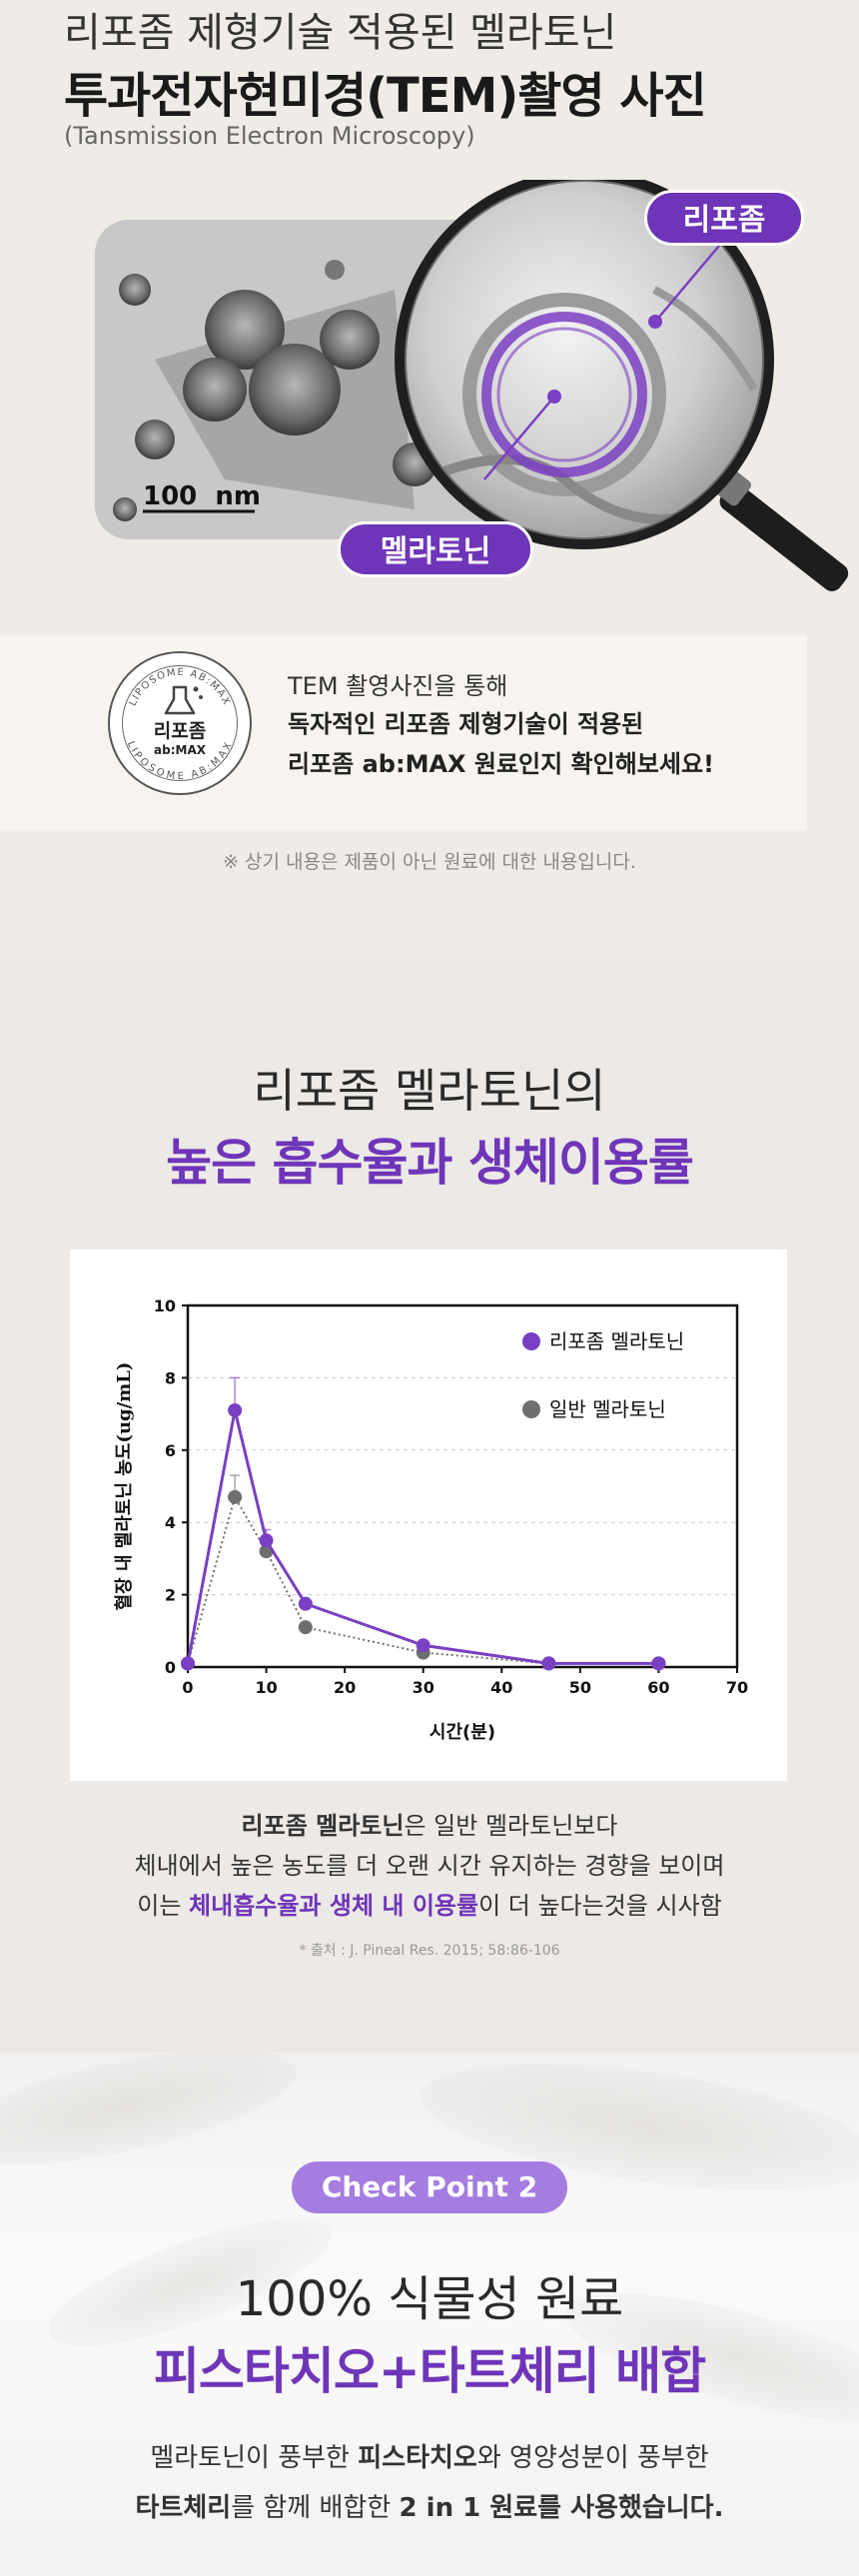  I want to click on absorption-desc-line2: 체내에서 높은 농도를 더 오랜 시간 유지하는 경향을 보이며, so click(429, 1866).